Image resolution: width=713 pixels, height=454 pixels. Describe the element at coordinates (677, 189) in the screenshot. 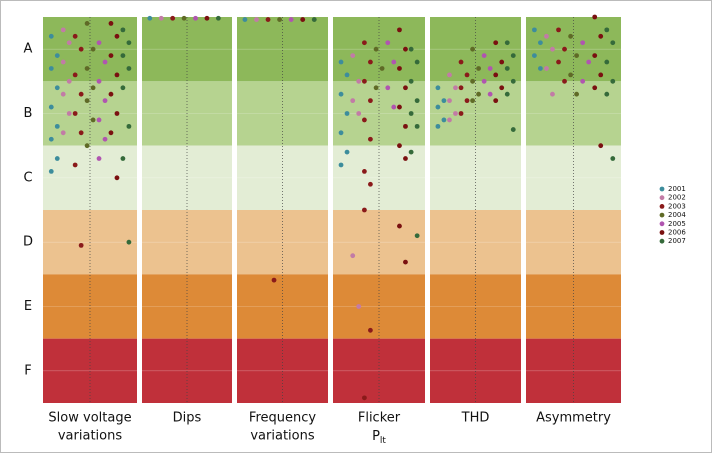

I see `legend-label: 2001` at that location.